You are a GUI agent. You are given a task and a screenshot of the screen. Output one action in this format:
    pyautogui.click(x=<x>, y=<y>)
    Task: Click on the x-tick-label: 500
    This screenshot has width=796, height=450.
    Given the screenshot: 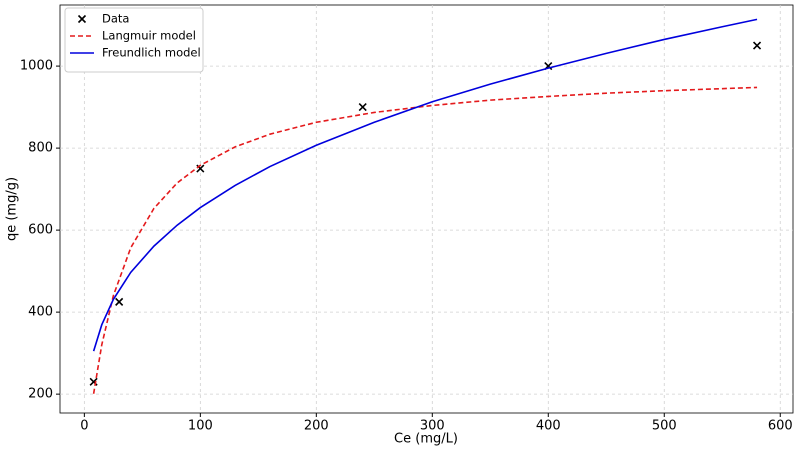 What is the action you would take?
    pyautogui.click(x=664, y=426)
    